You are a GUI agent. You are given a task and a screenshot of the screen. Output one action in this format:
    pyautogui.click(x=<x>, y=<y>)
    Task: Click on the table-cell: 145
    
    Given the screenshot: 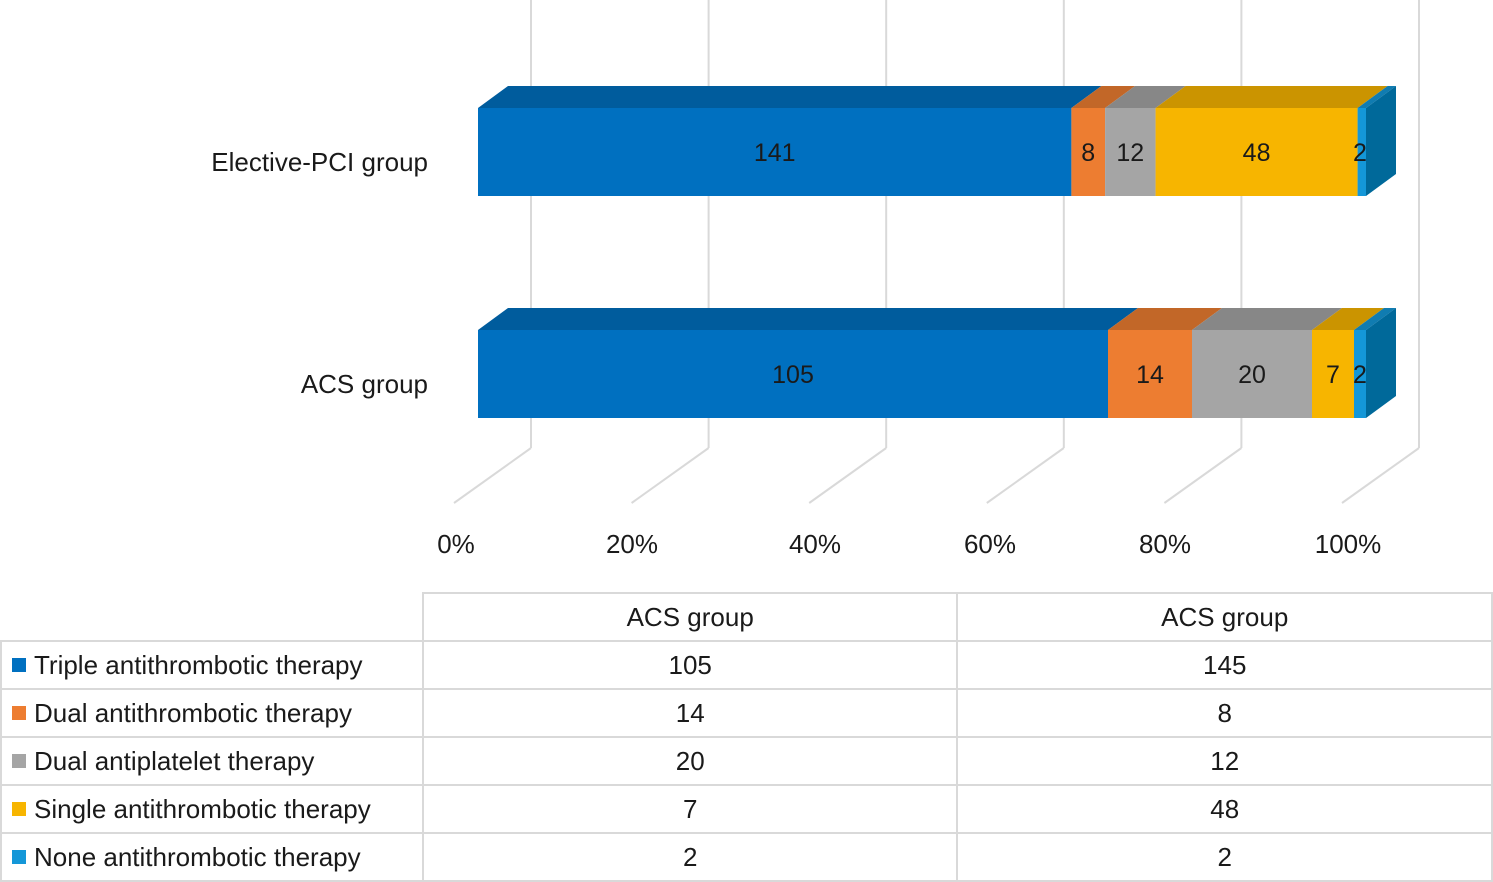 What is the action you would take?
    pyautogui.click(x=1224, y=665)
    